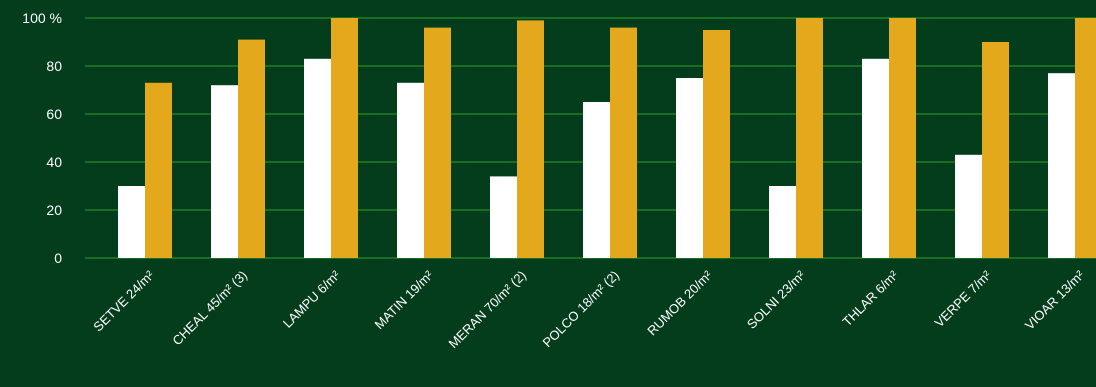 The height and width of the screenshot is (387, 1096). I want to click on x-tick-label: MERAN 70/m² (2), so click(487, 310).